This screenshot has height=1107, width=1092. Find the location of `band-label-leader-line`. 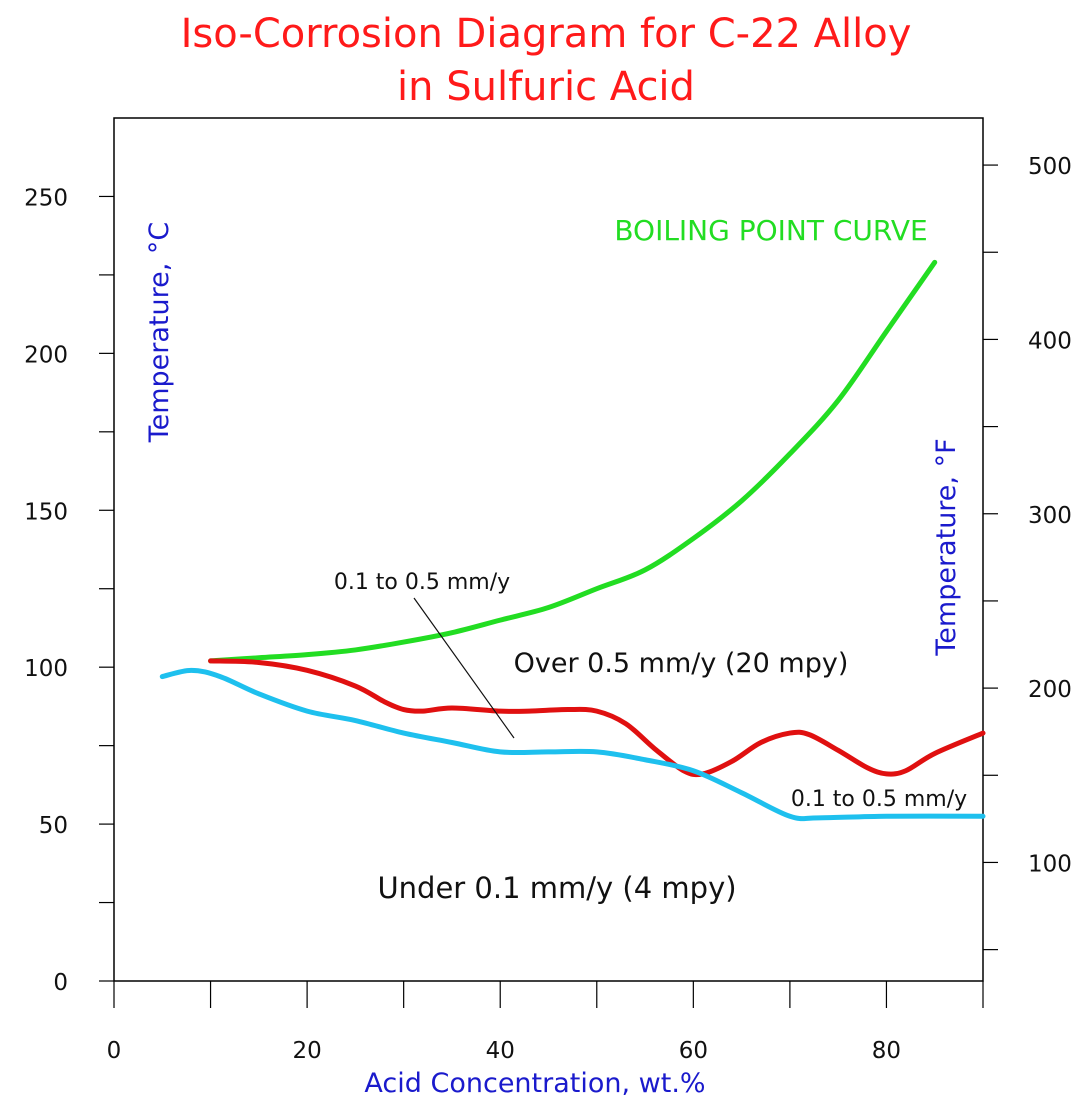

band-label-leader-line is located at coordinates (464, 668).